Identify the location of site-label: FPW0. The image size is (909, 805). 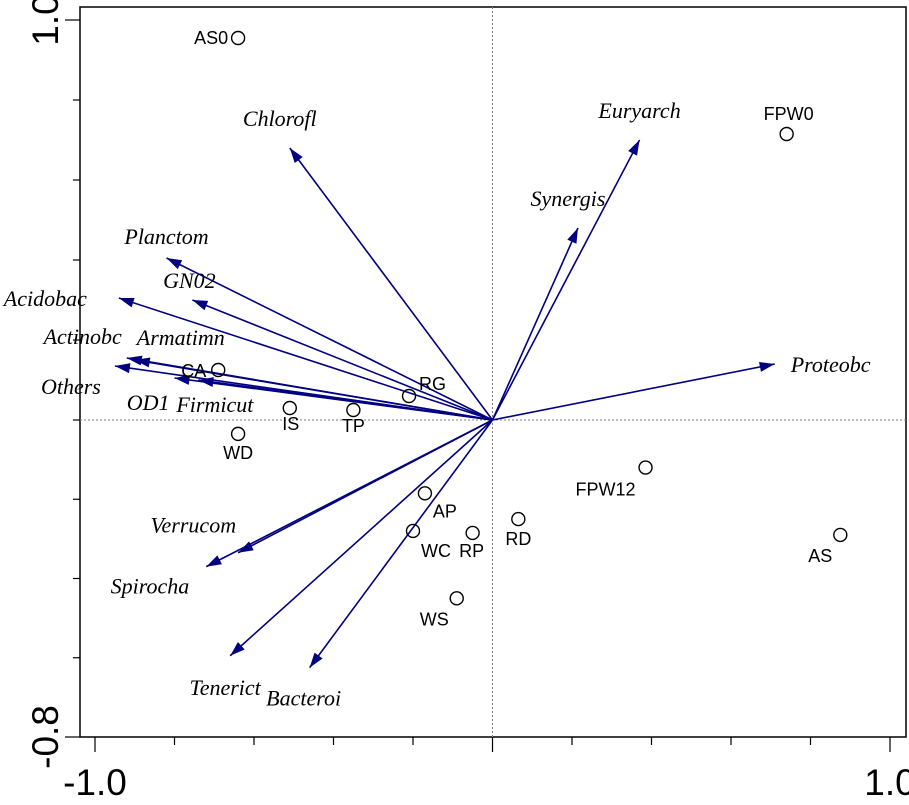
(789, 114).